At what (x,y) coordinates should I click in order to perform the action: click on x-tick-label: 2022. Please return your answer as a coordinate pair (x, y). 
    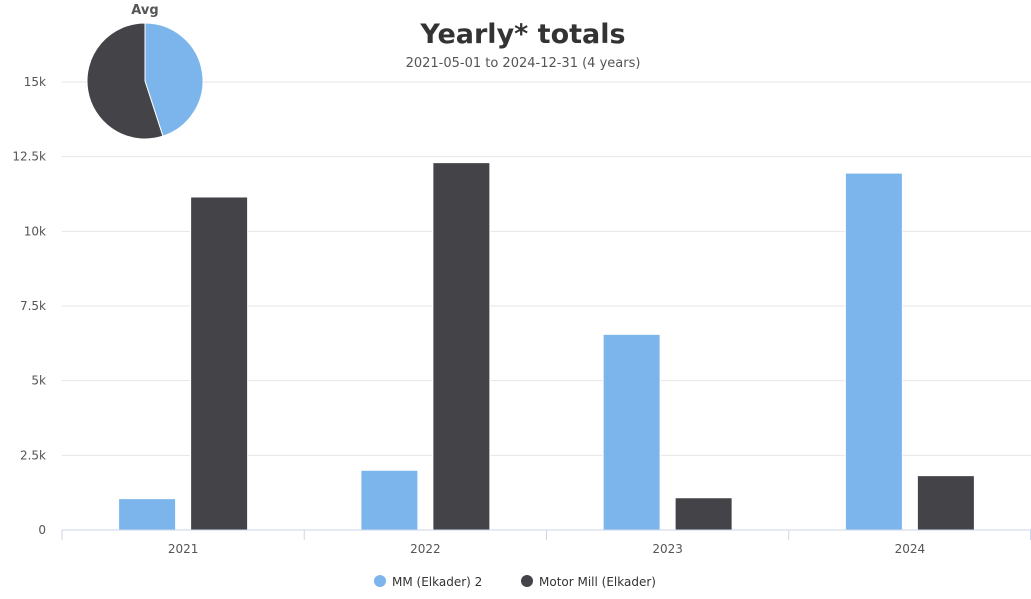
    Looking at the image, I should click on (425, 549).